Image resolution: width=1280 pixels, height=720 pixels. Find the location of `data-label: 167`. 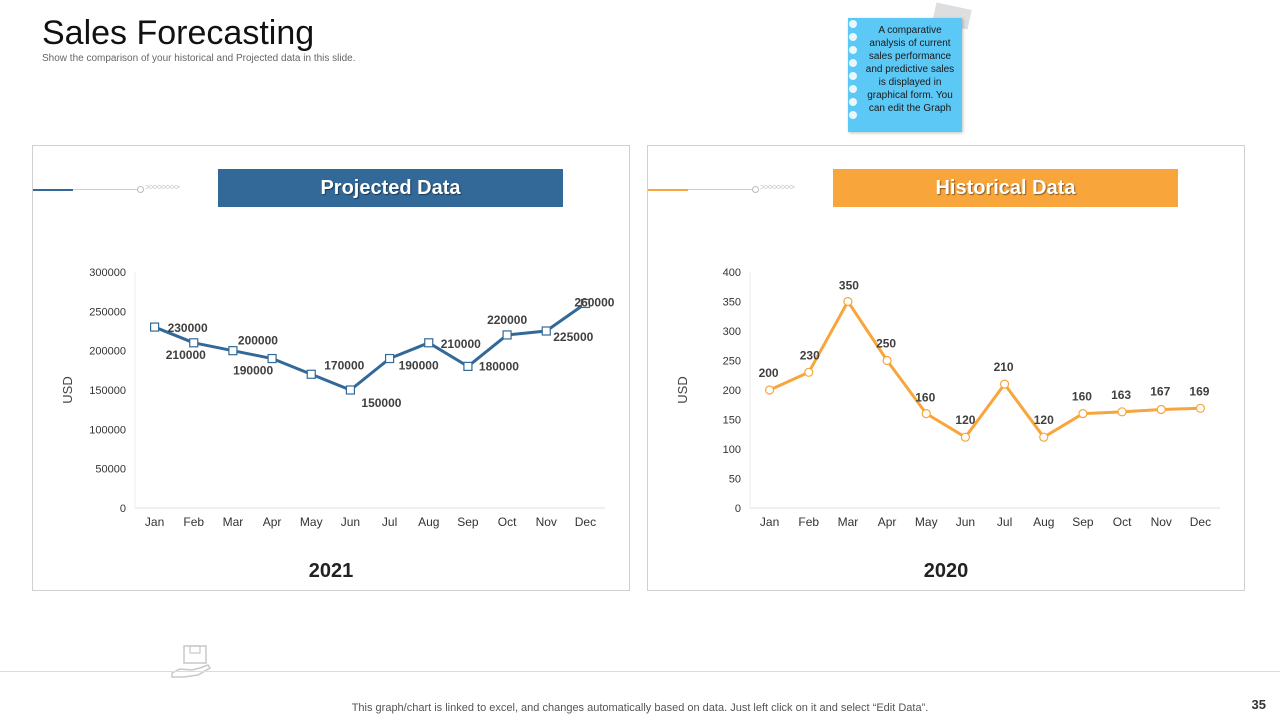

data-label: 167 is located at coordinates (1160, 391).